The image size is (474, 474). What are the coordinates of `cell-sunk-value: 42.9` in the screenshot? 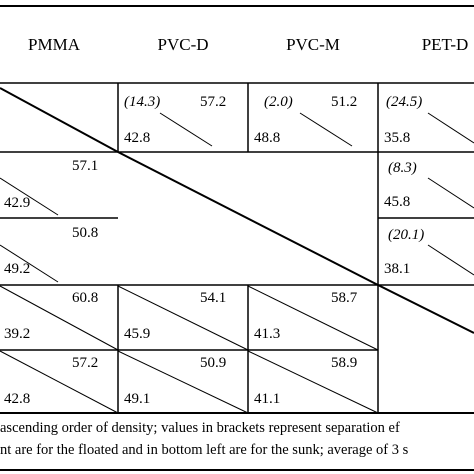 It's located at (17, 203).